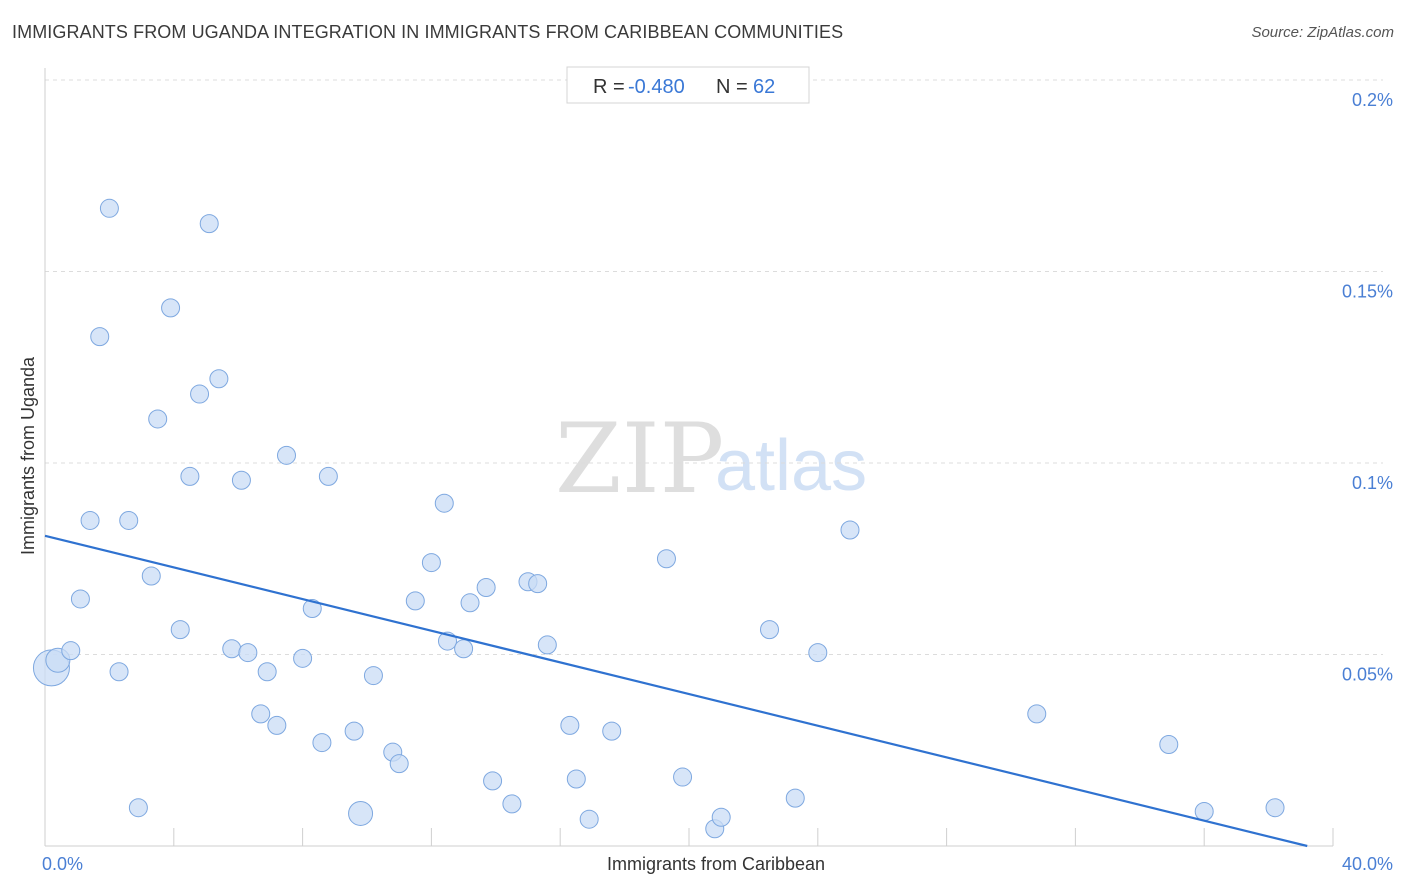  I want to click on r-label: R =, so click(609, 87).